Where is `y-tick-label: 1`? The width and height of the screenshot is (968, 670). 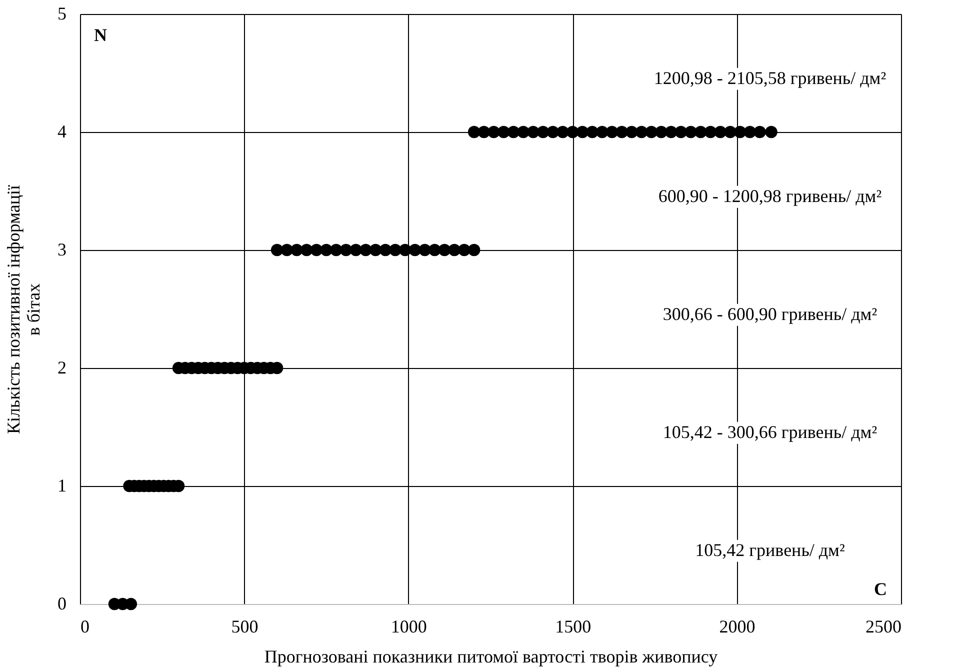 y-tick-label: 1 is located at coordinates (62, 486).